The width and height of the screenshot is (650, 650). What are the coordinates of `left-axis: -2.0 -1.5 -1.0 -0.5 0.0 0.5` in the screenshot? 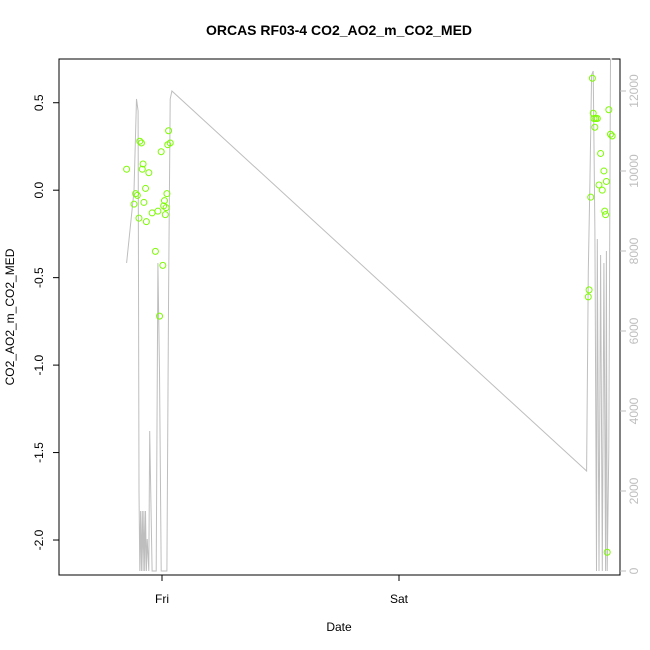 It's located at (45, 322).